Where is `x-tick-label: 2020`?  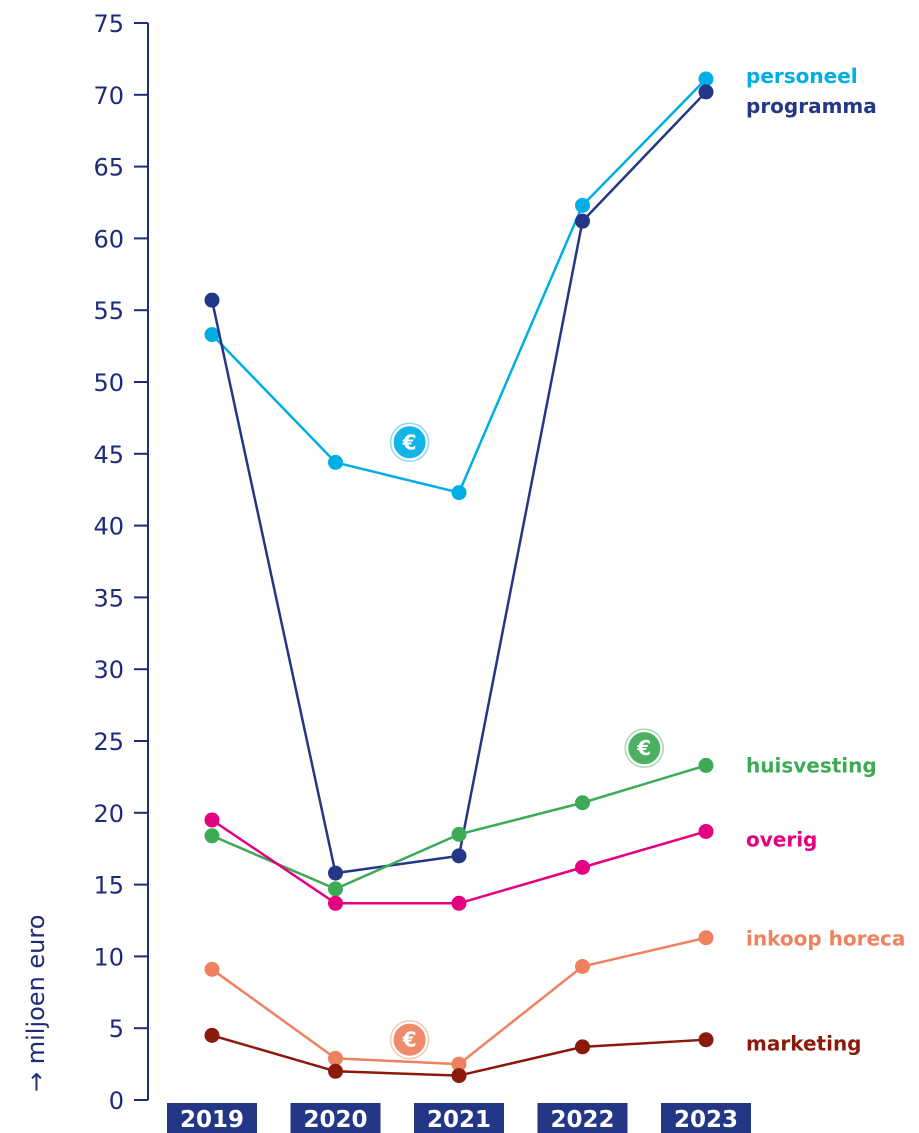 x-tick-label: 2020 is located at coordinates (335, 1120).